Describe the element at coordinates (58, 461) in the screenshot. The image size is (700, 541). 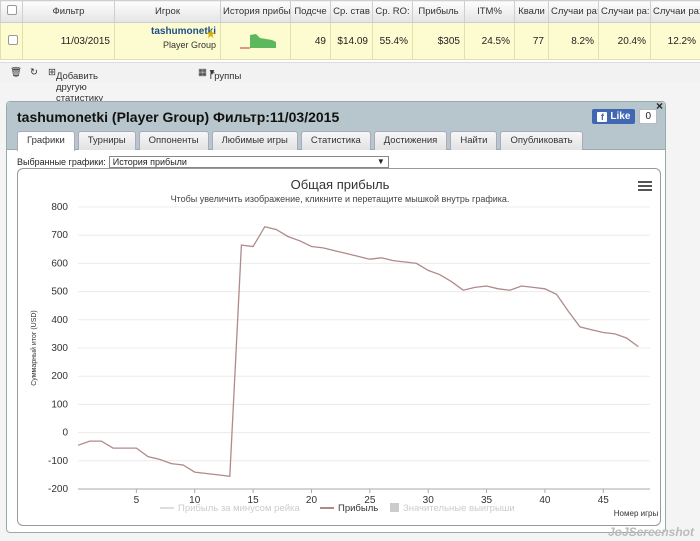
I see `y-tick-label: -100` at that location.